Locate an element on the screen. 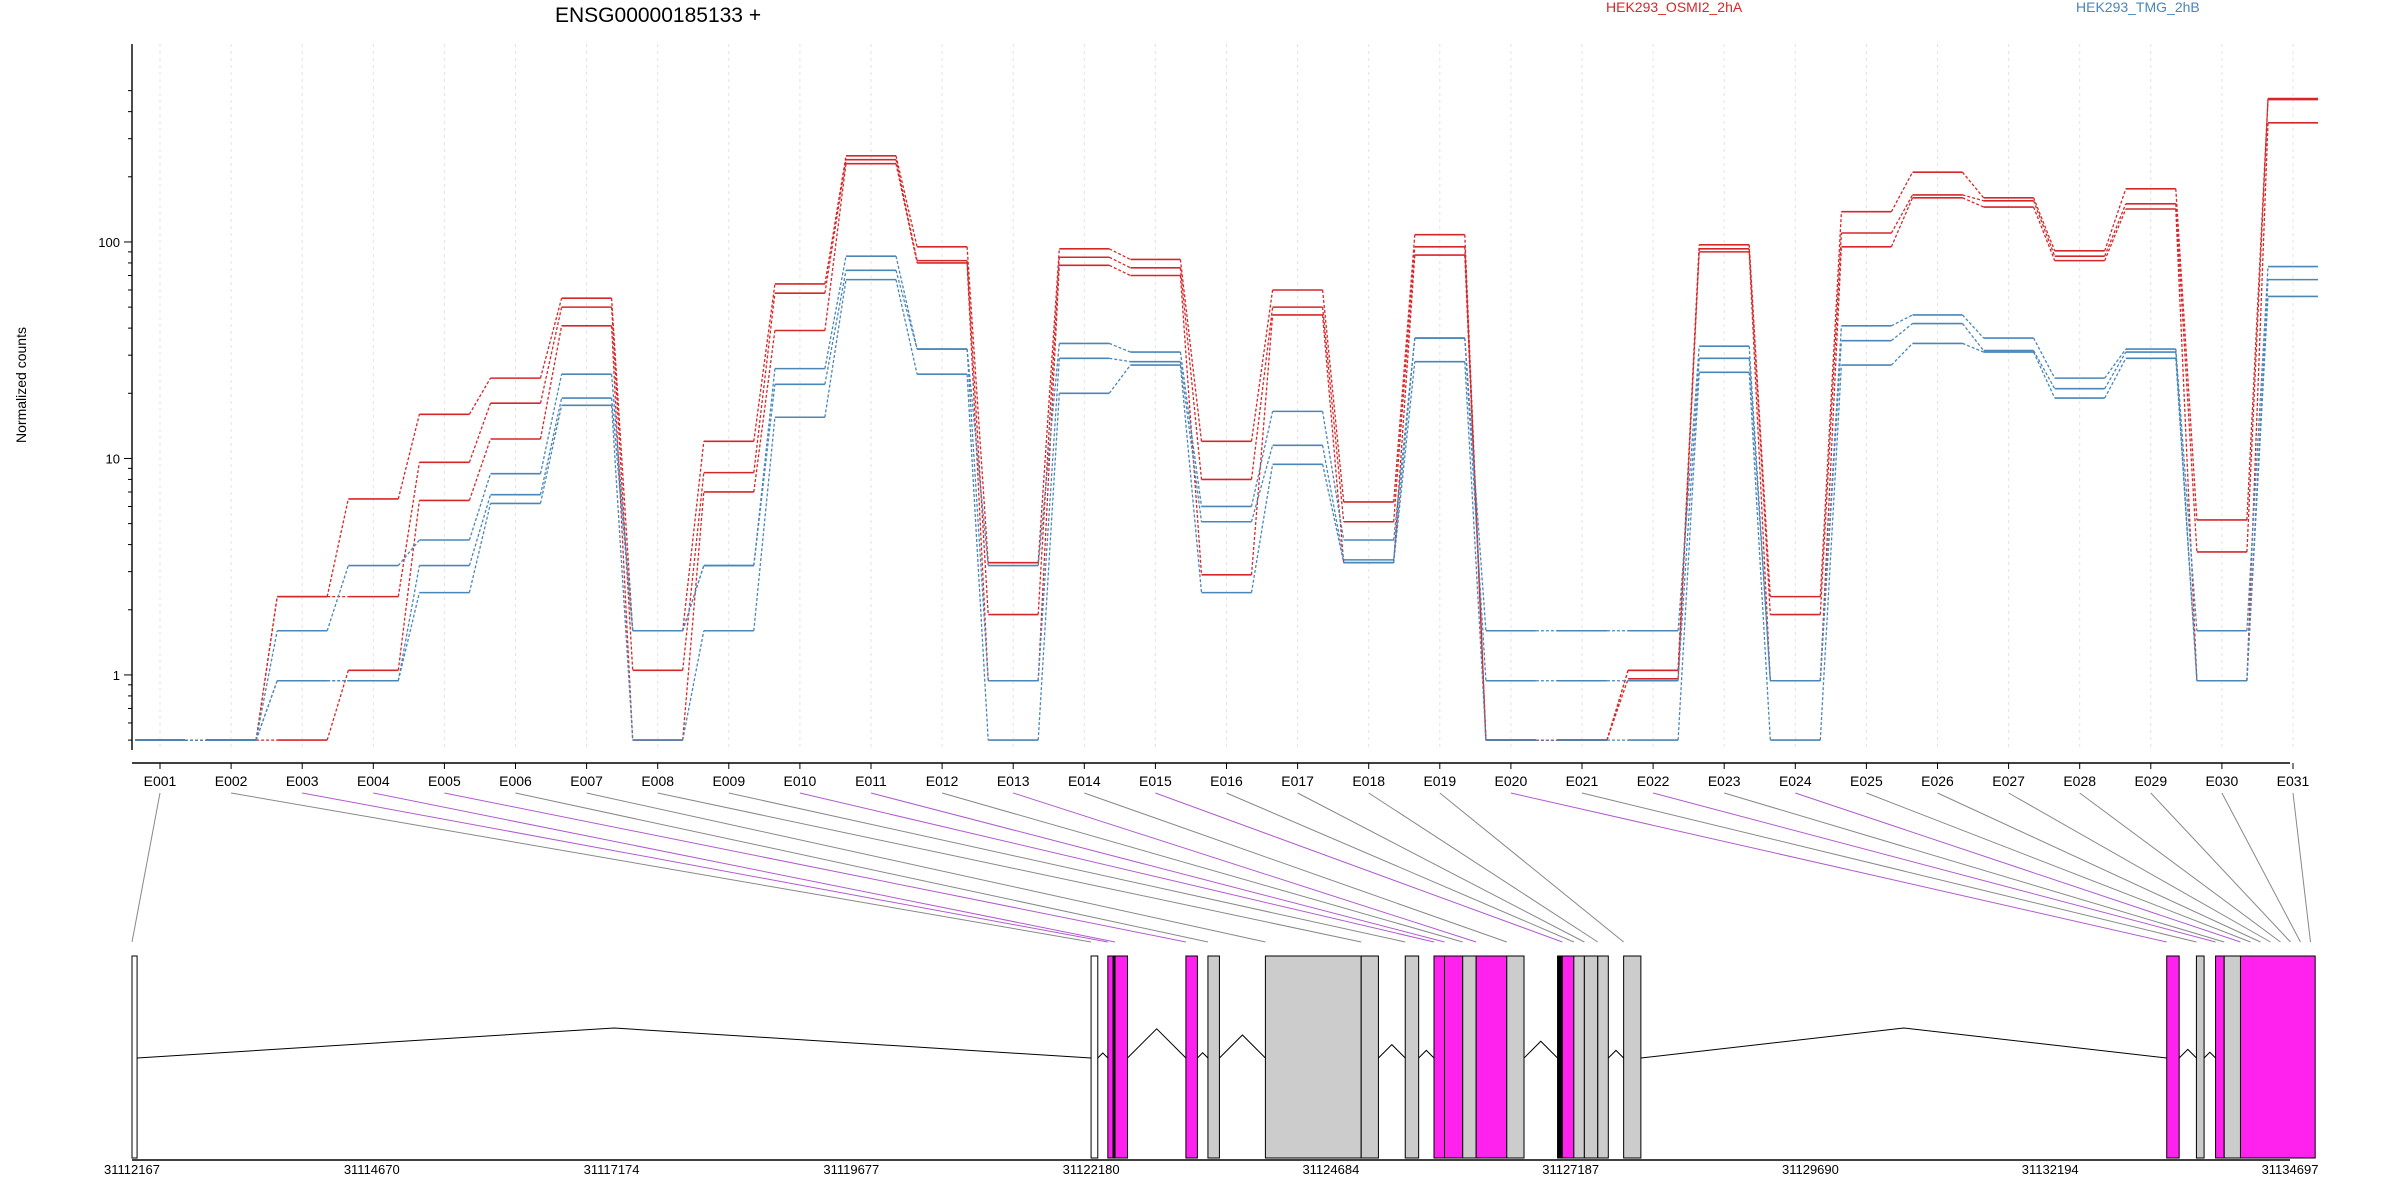 The height and width of the screenshot is (1200, 2400). x-tick-label: E013 is located at coordinates (1013, 781).